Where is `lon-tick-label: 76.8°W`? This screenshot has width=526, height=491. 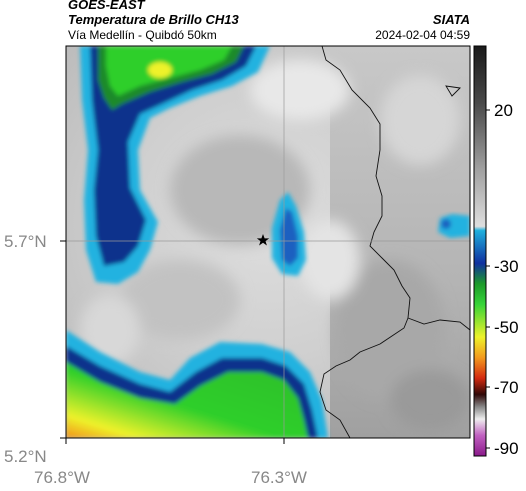
lon-tick-label: 76.8°W is located at coordinates (62, 477).